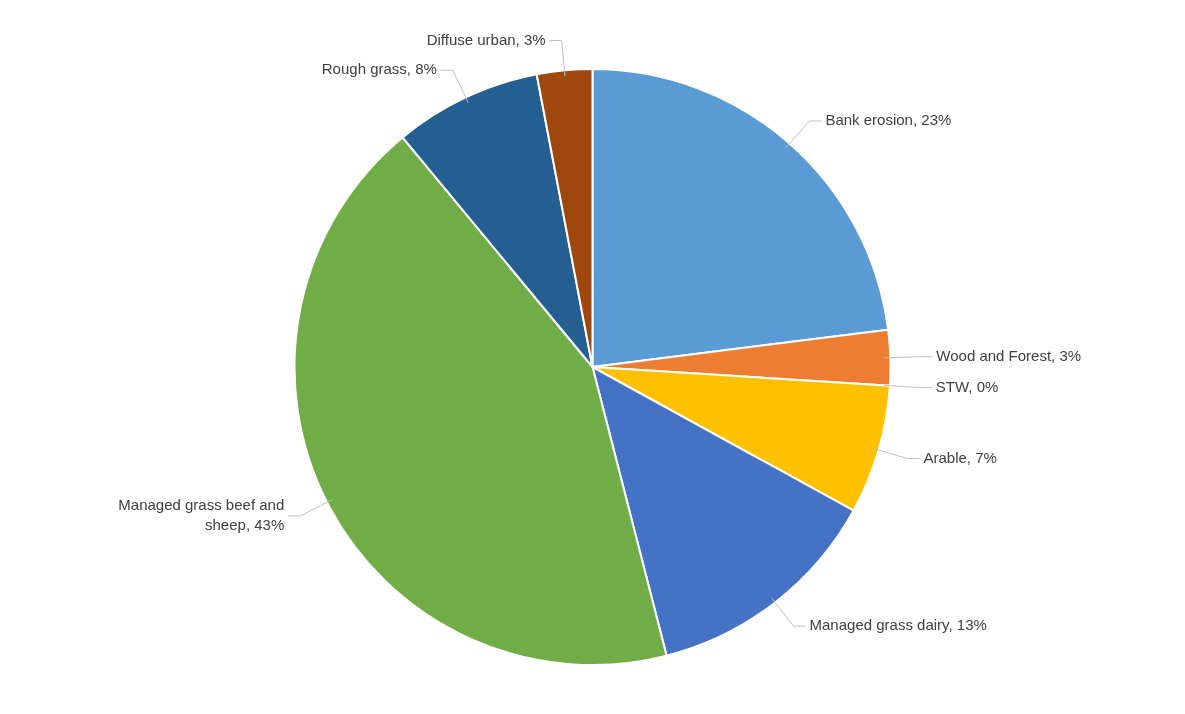  Describe the element at coordinates (486, 39) in the screenshot. I see `slice-label: Diffuse urban, 3%` at that location.